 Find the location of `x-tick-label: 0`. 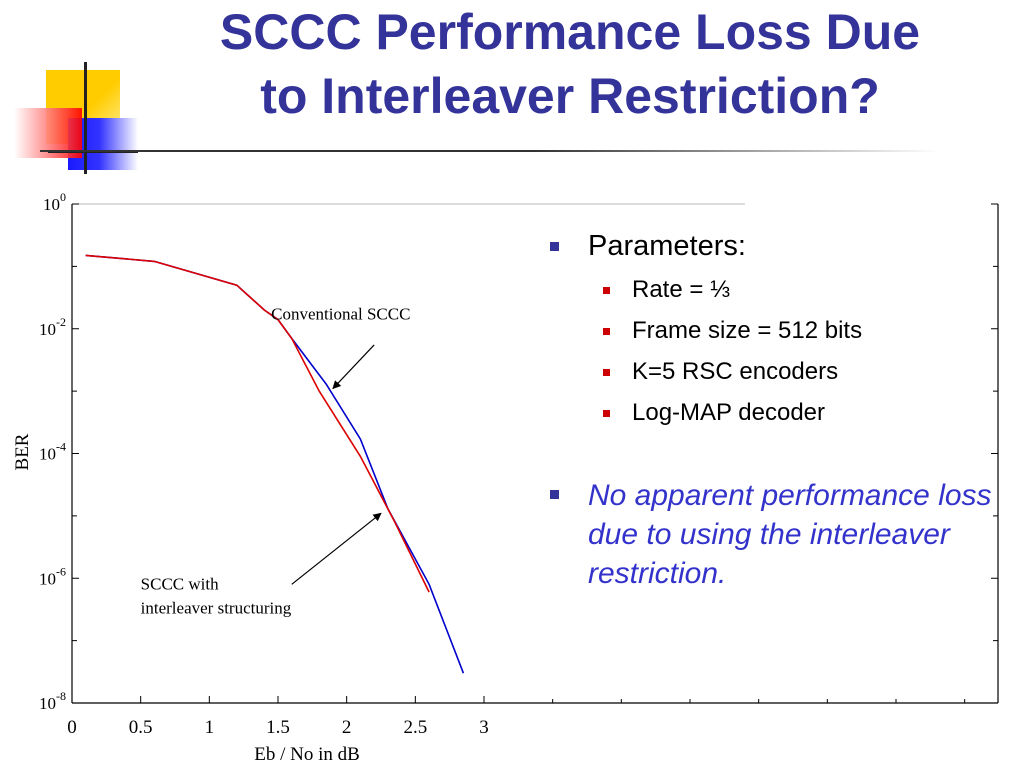

x-tick-label: 0 is located at coordinates (72, 727).